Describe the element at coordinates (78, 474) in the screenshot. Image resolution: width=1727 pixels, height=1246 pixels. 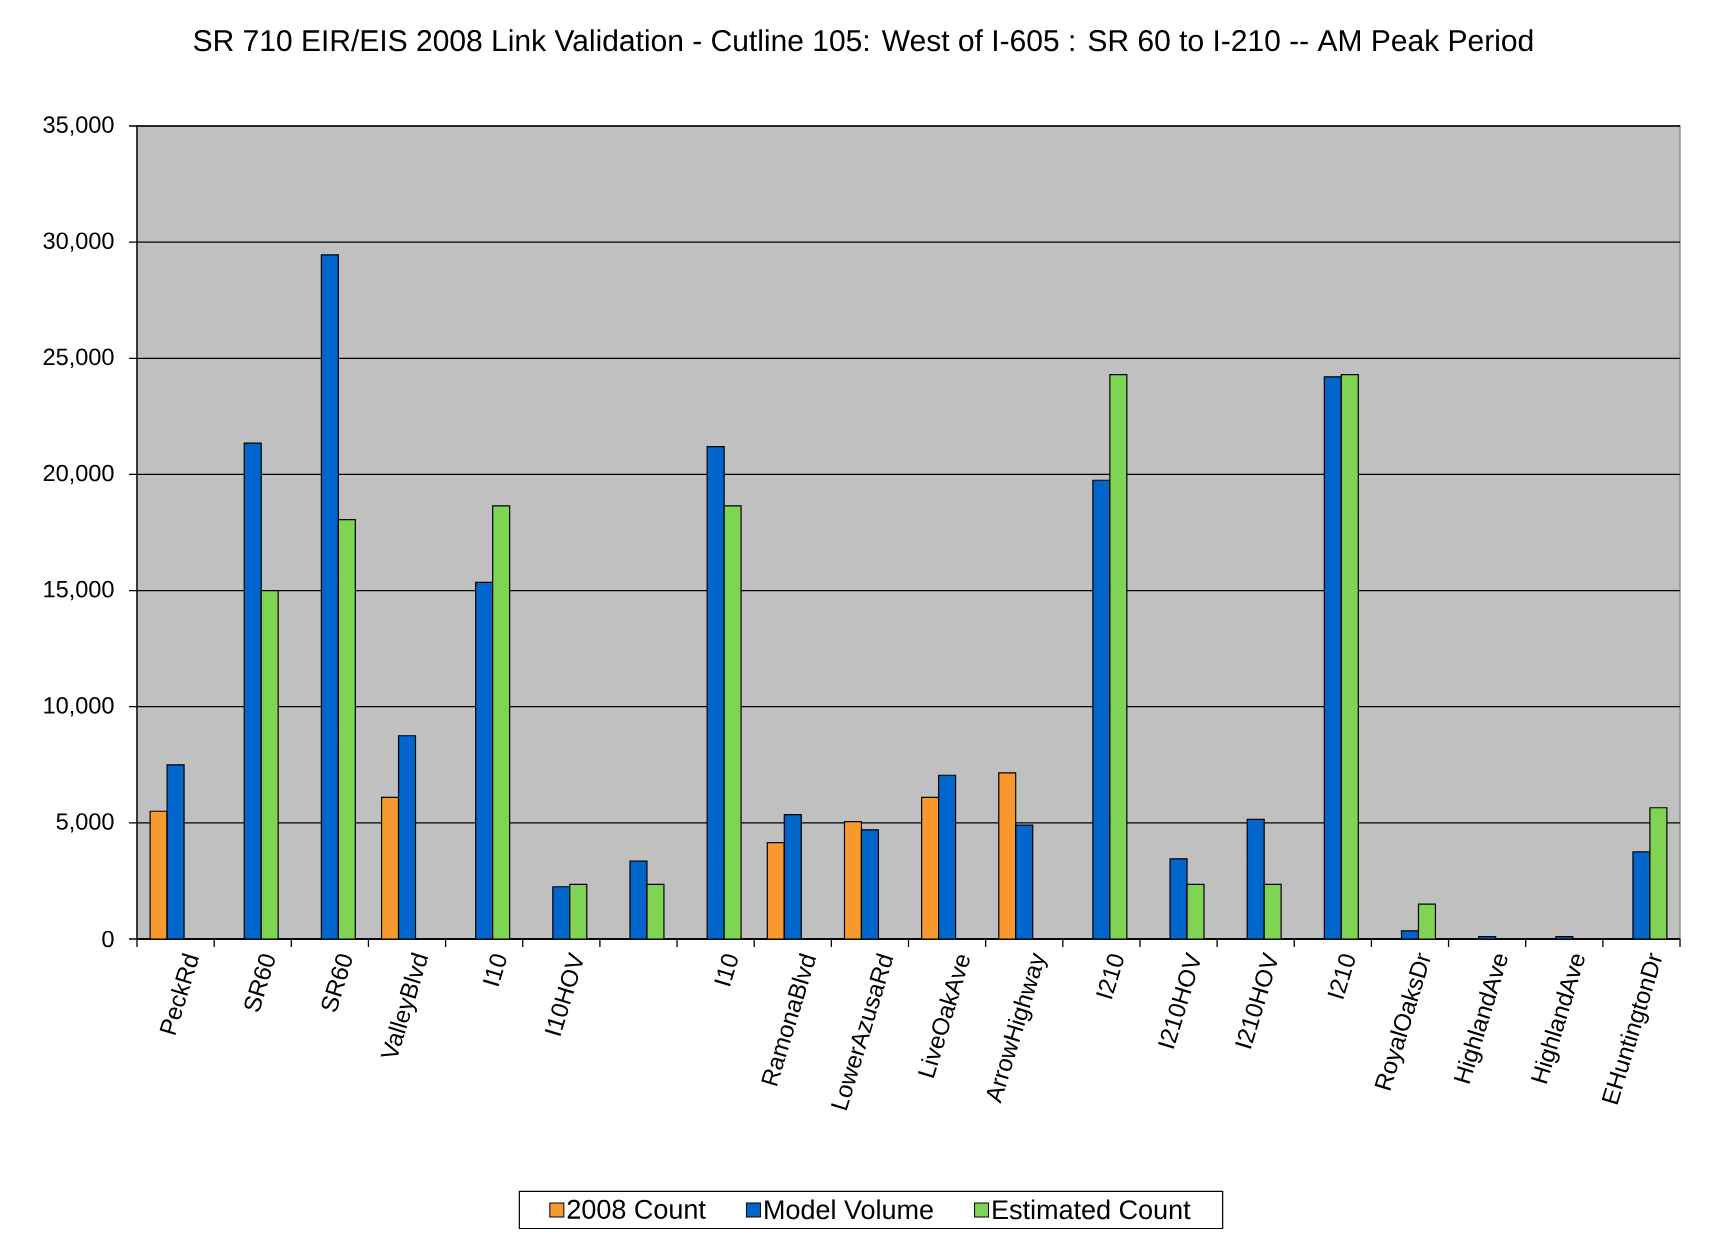
I see `y-tick-label: 20,000` at that location.